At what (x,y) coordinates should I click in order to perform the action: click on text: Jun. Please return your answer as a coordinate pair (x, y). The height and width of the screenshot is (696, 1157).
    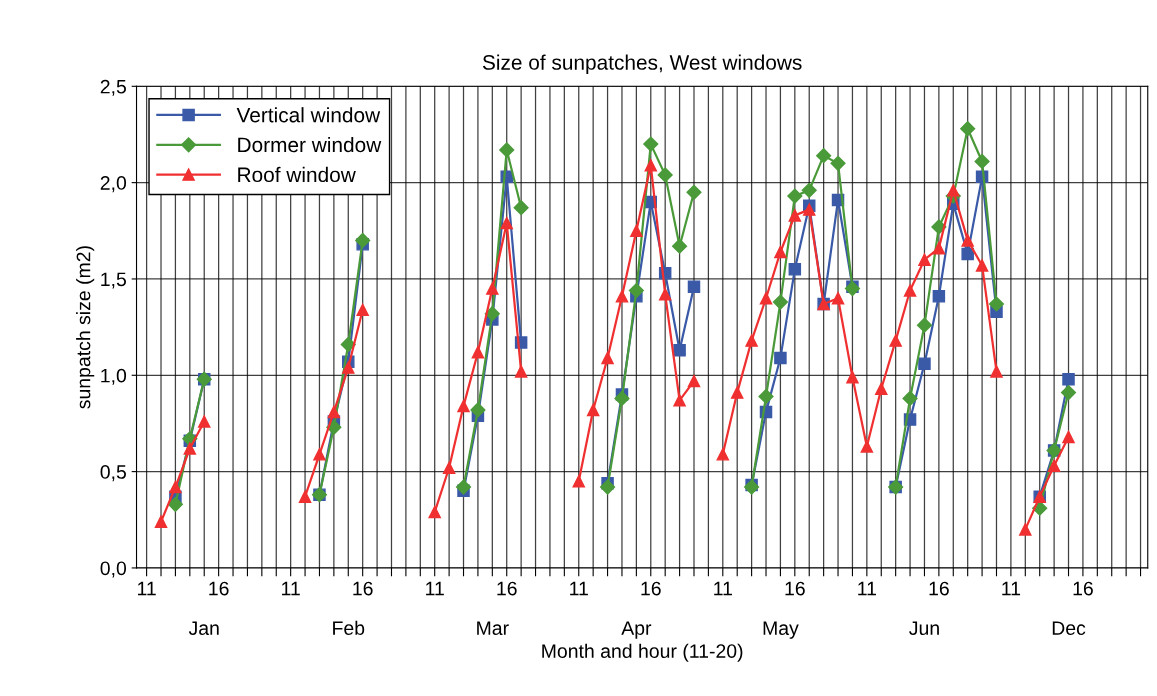
    Looking at the image, I should click on (924, 628).